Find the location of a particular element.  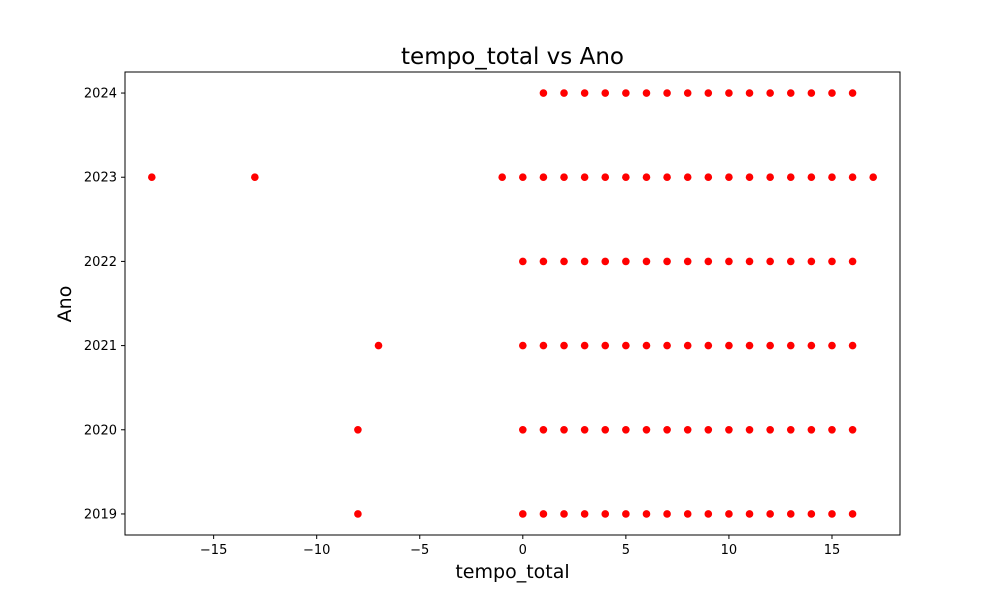

y-tick-label: 2019 is located at coordinates (100, 514).